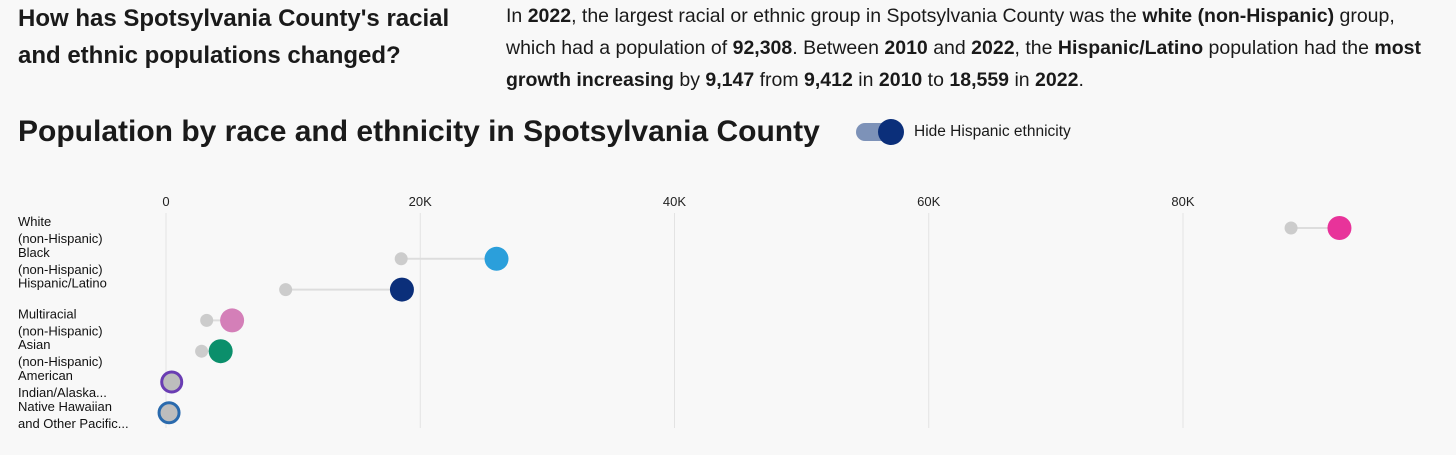 Image resolution: width=1456 pixels, height=455 pixels. I want to click on row-label-line: Hispanic/Latino, so click(62, 283).